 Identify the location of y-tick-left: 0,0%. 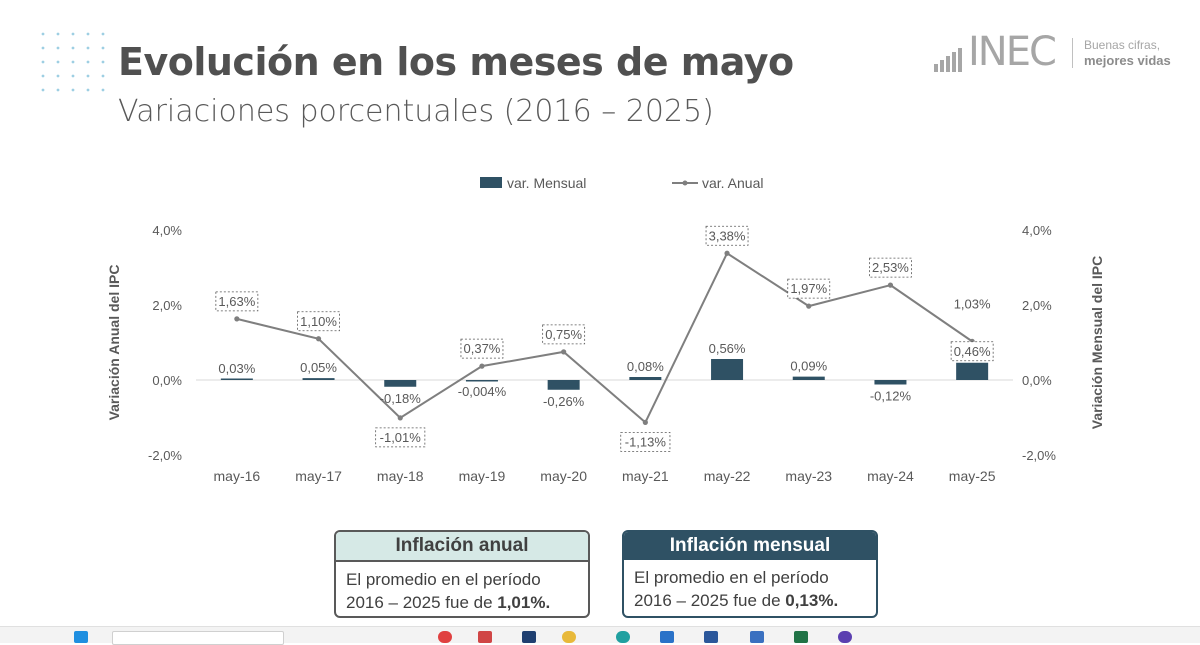
(167, 380).